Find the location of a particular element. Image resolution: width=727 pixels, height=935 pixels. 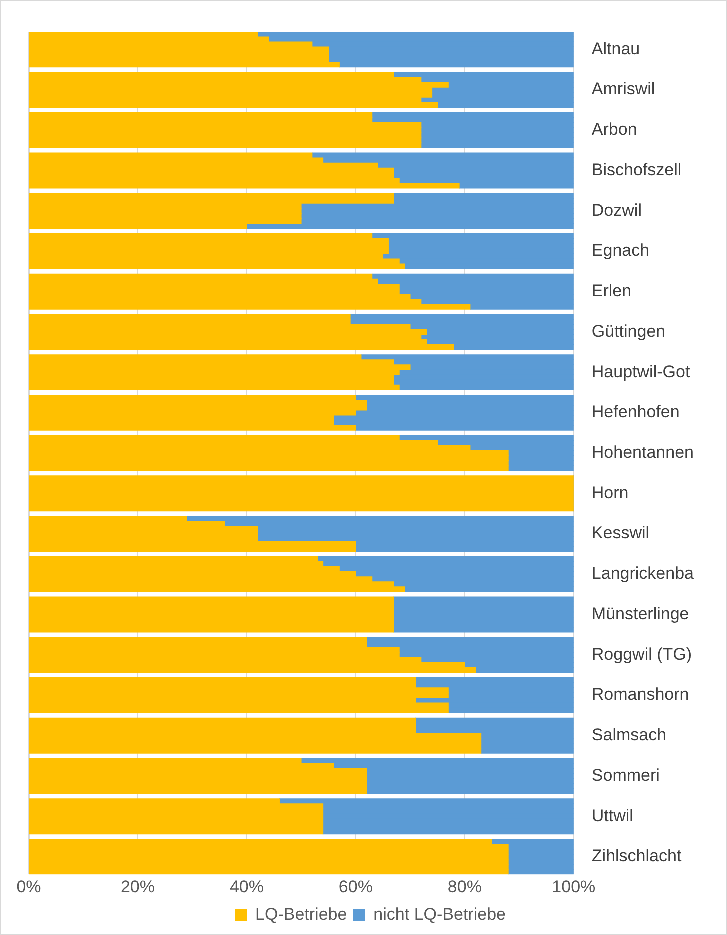

y-tick-label: Erlen is located at coordinates (612, 291).